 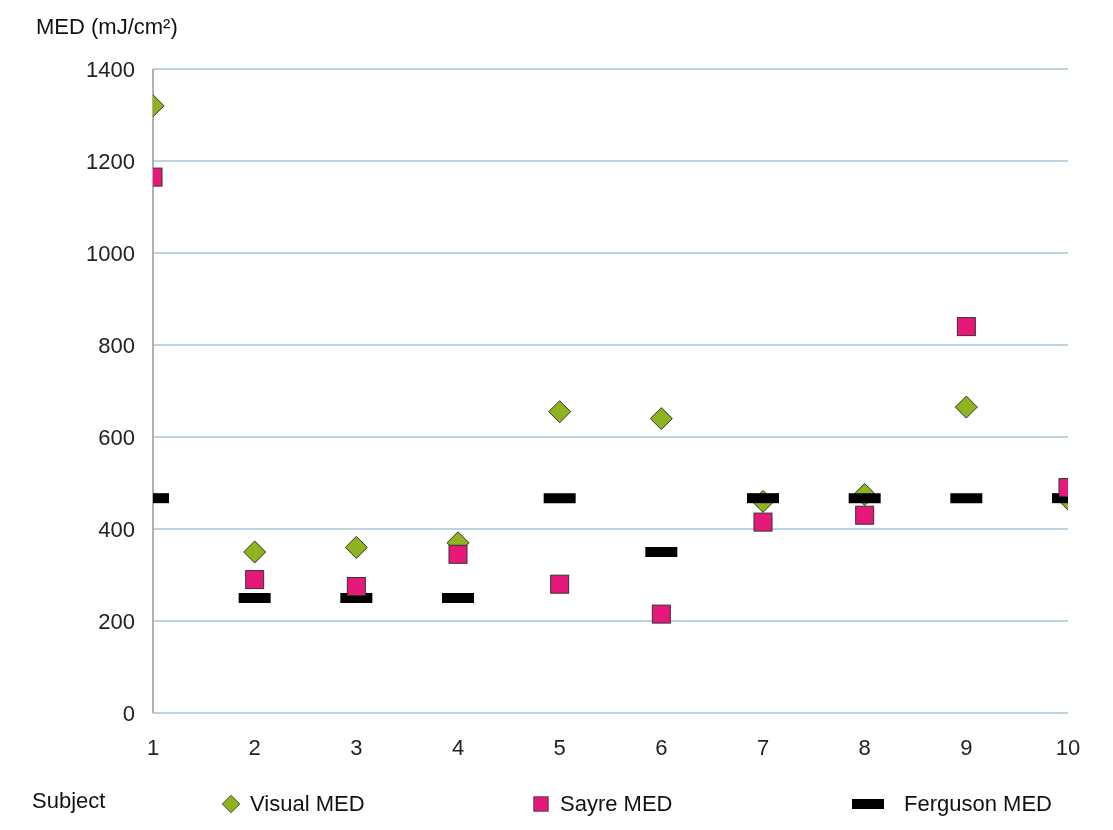 I want to click on y-tick-label: 0, so click(x=128, y=713).